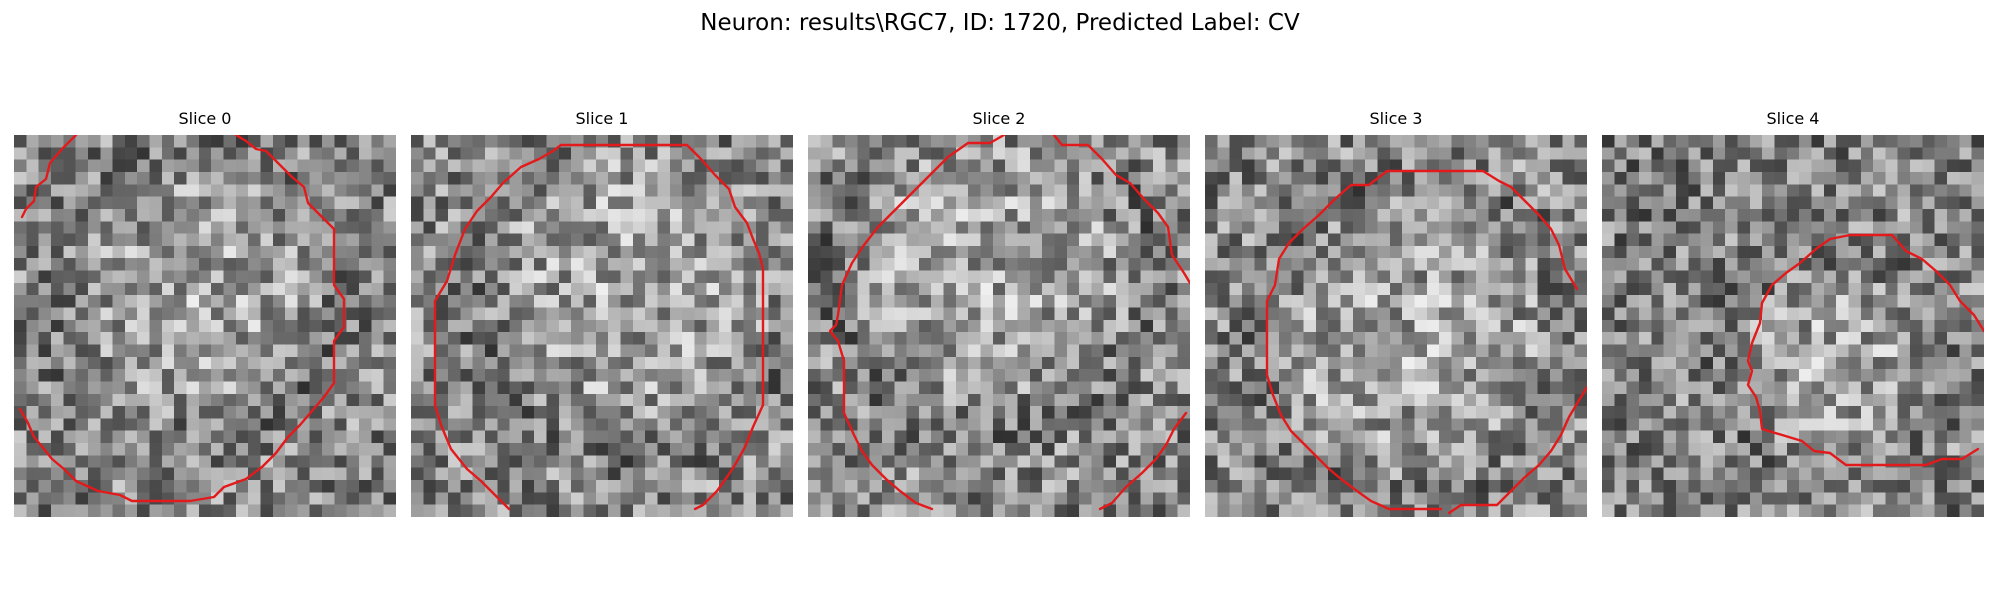 The width and height of the screenshot is (2000, 600). What do you see at coordinates (999, 118) in the screenshot?
I see `slice-title-2: Slice 2` at bounding box center [999, 118].